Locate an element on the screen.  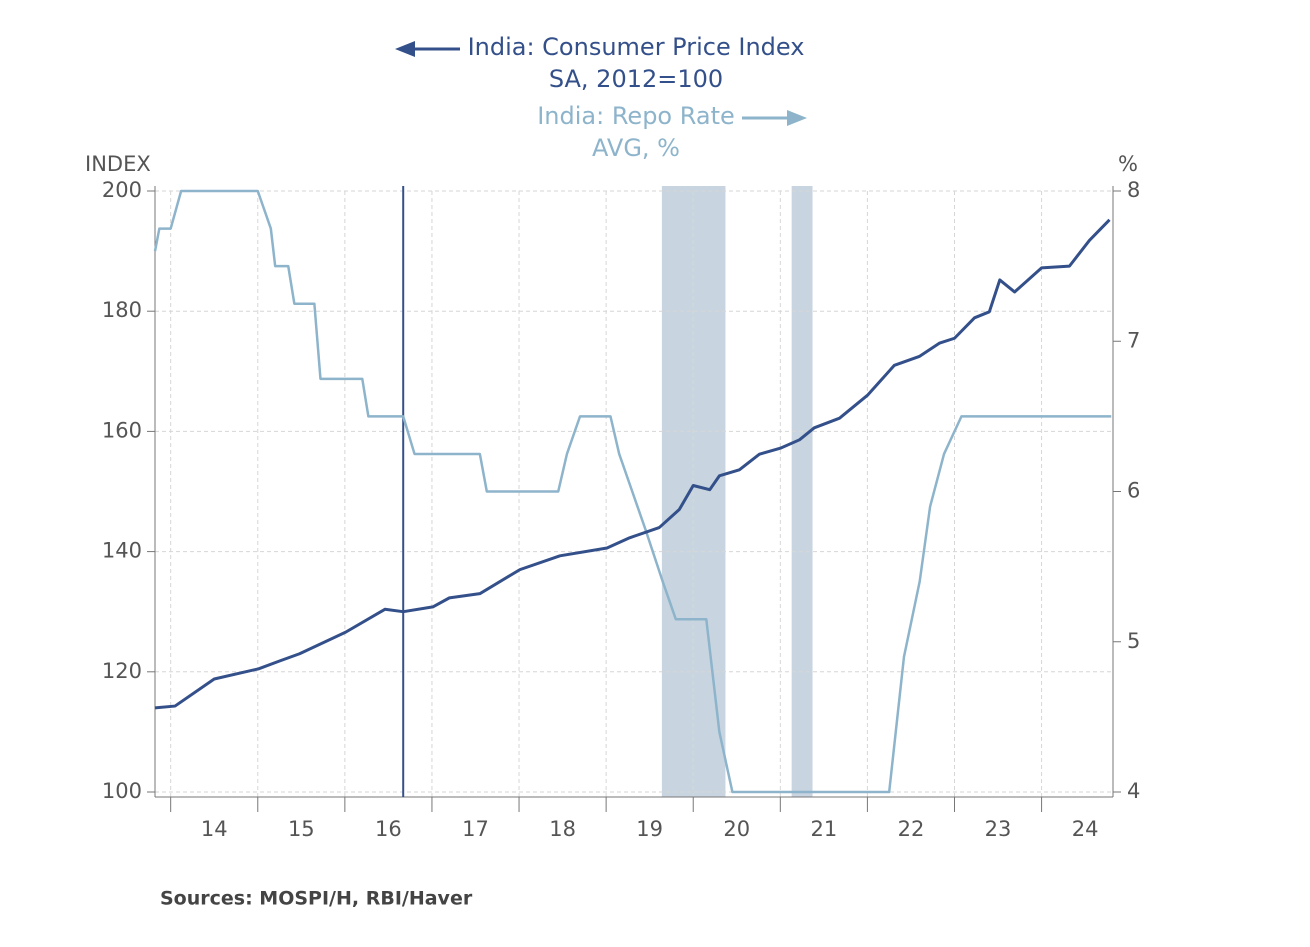
y-axis-label: INDEX is located at coordinates (118, 164).